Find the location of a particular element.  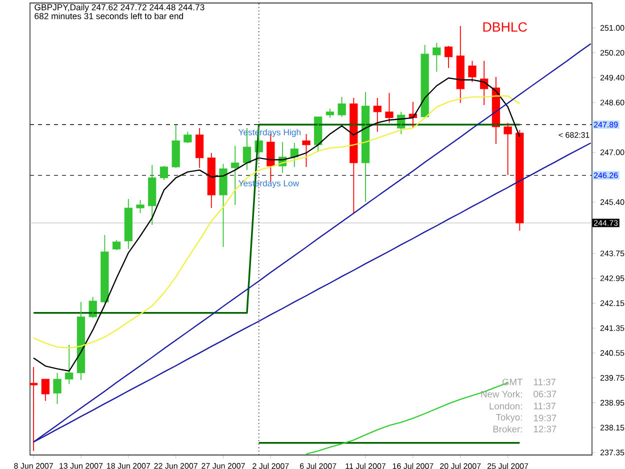

y-tick-label: 250.20 is located at coordinates (612, 53).